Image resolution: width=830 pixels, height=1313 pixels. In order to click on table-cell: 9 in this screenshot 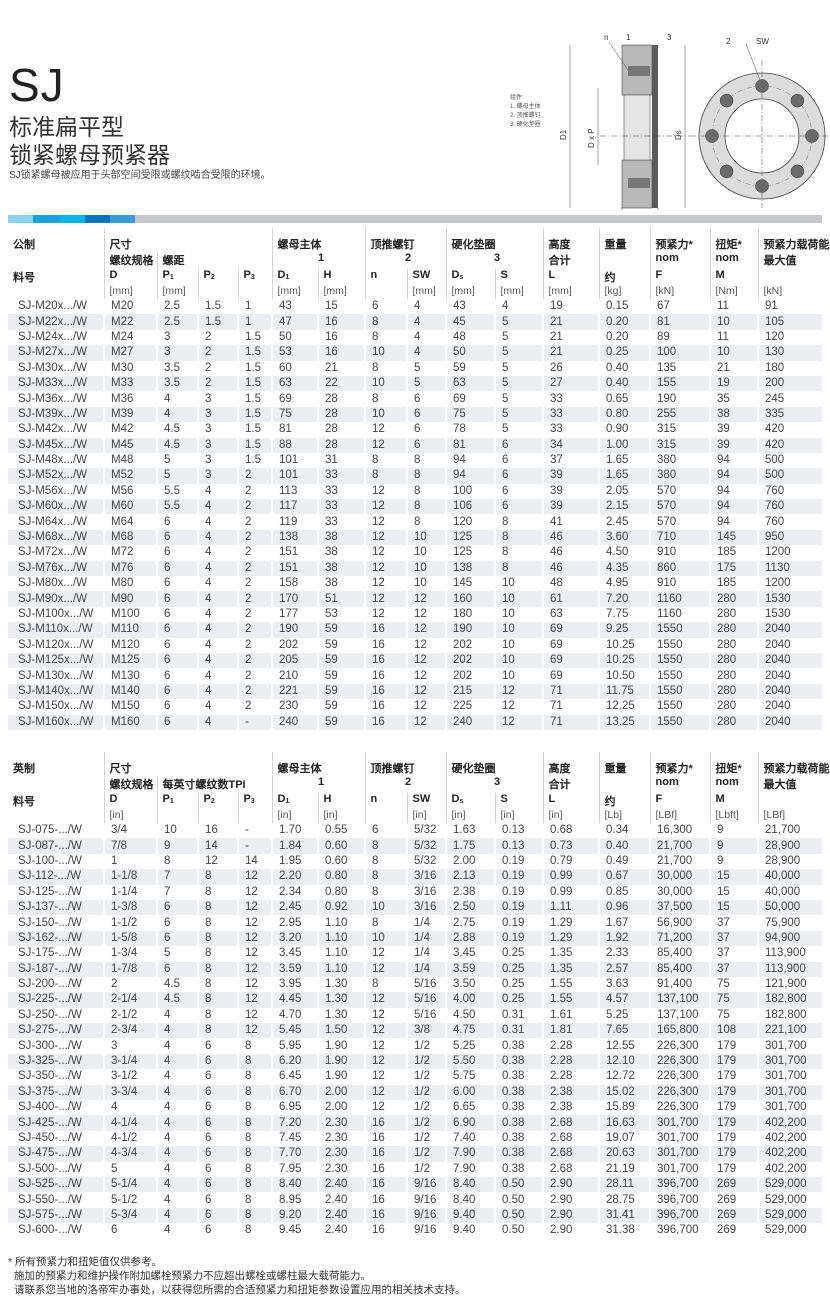, I will do `click(733, 861)`.